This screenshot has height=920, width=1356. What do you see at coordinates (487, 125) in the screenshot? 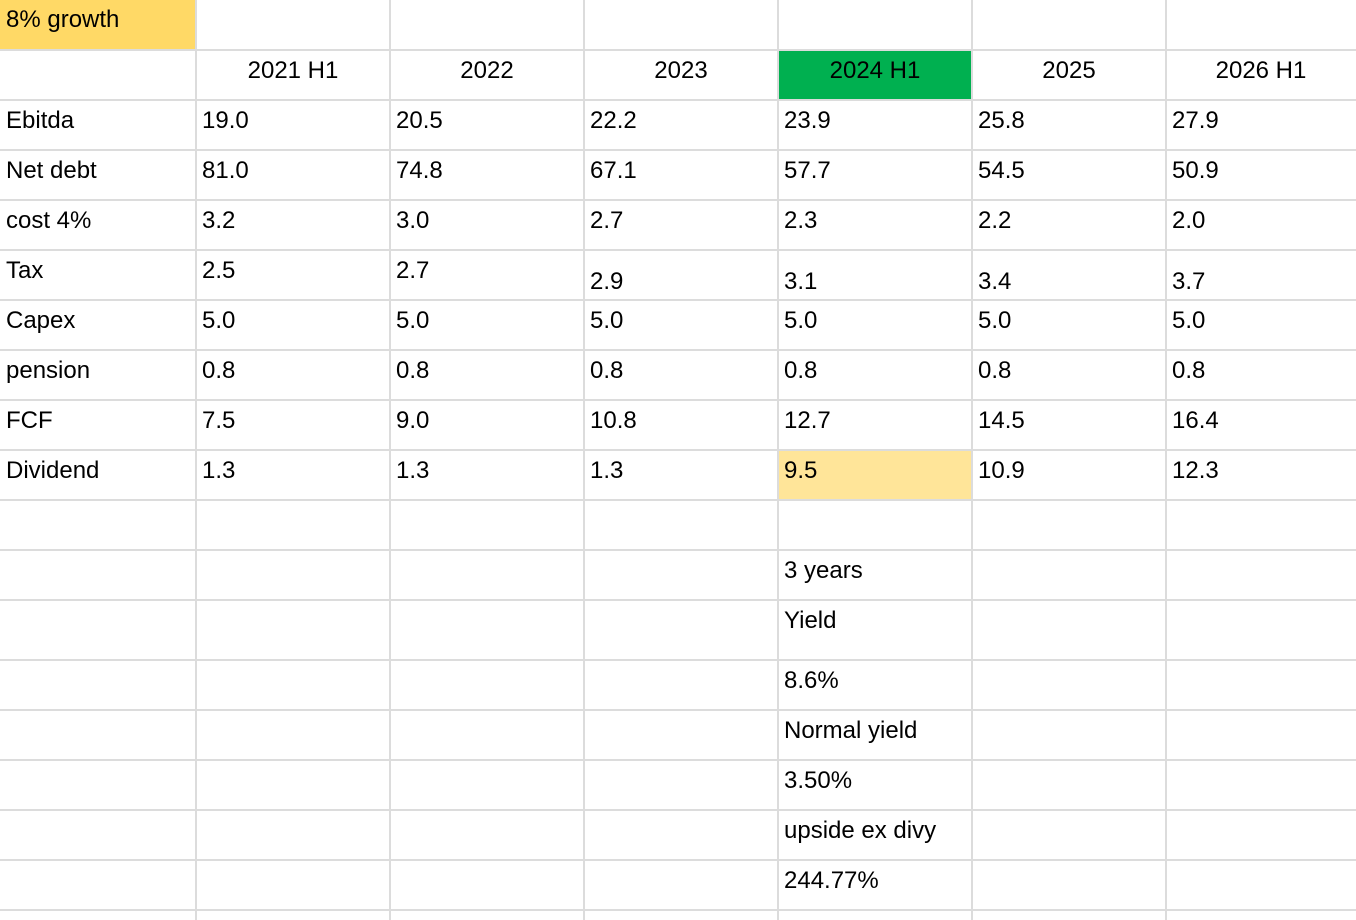
I see `value-cell: 20.5` at bounding box center [487, 125].